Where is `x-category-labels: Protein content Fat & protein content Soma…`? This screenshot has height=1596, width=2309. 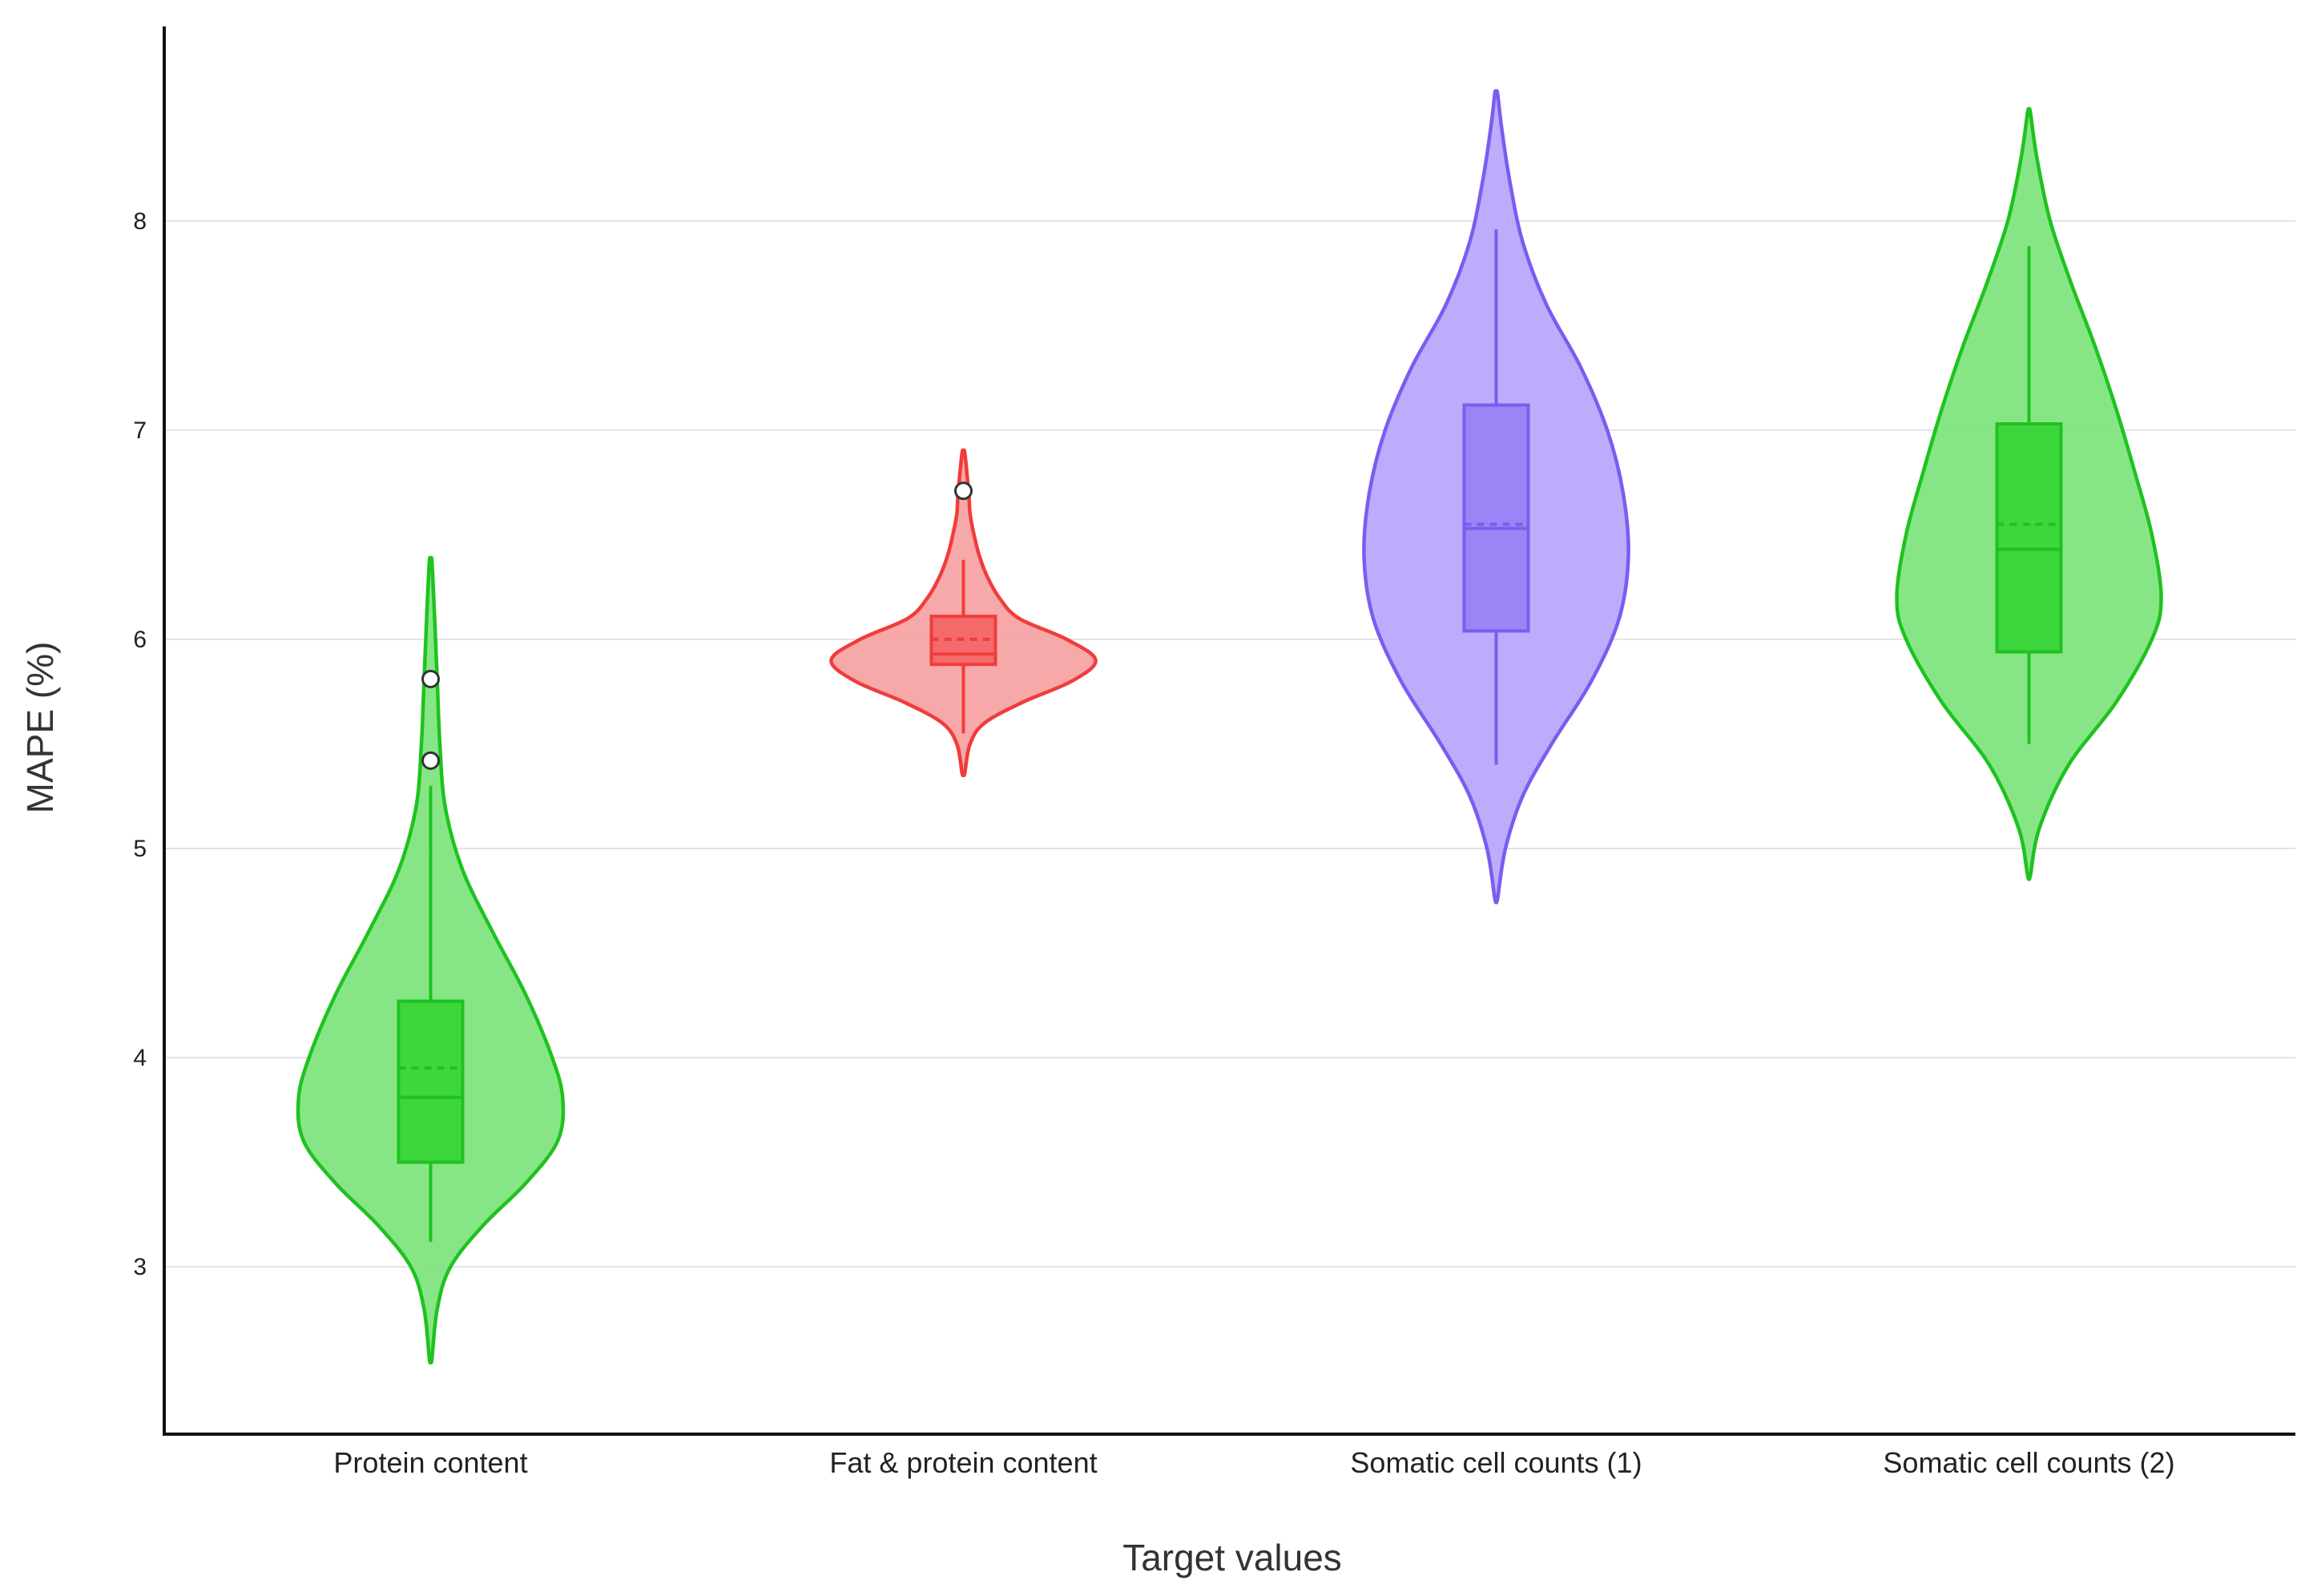
x-category-labels: Protein content Fat & protein content Soma… is located at coordinates (1253, 1462).